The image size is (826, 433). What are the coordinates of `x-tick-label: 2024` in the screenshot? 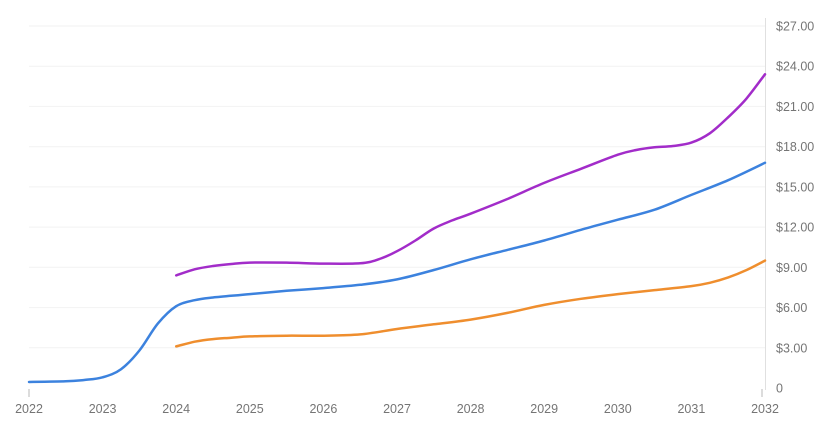 It's located at (176, 409).